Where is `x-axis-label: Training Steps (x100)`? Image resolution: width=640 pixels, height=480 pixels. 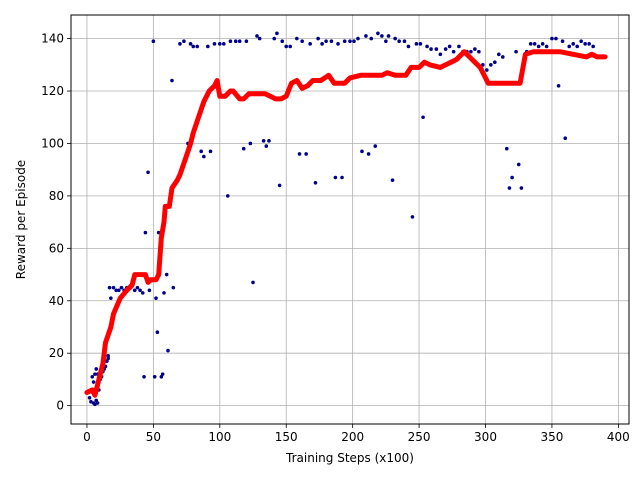
x-axis-label: Training Steps (x100) is located at coordinates (349, 458).